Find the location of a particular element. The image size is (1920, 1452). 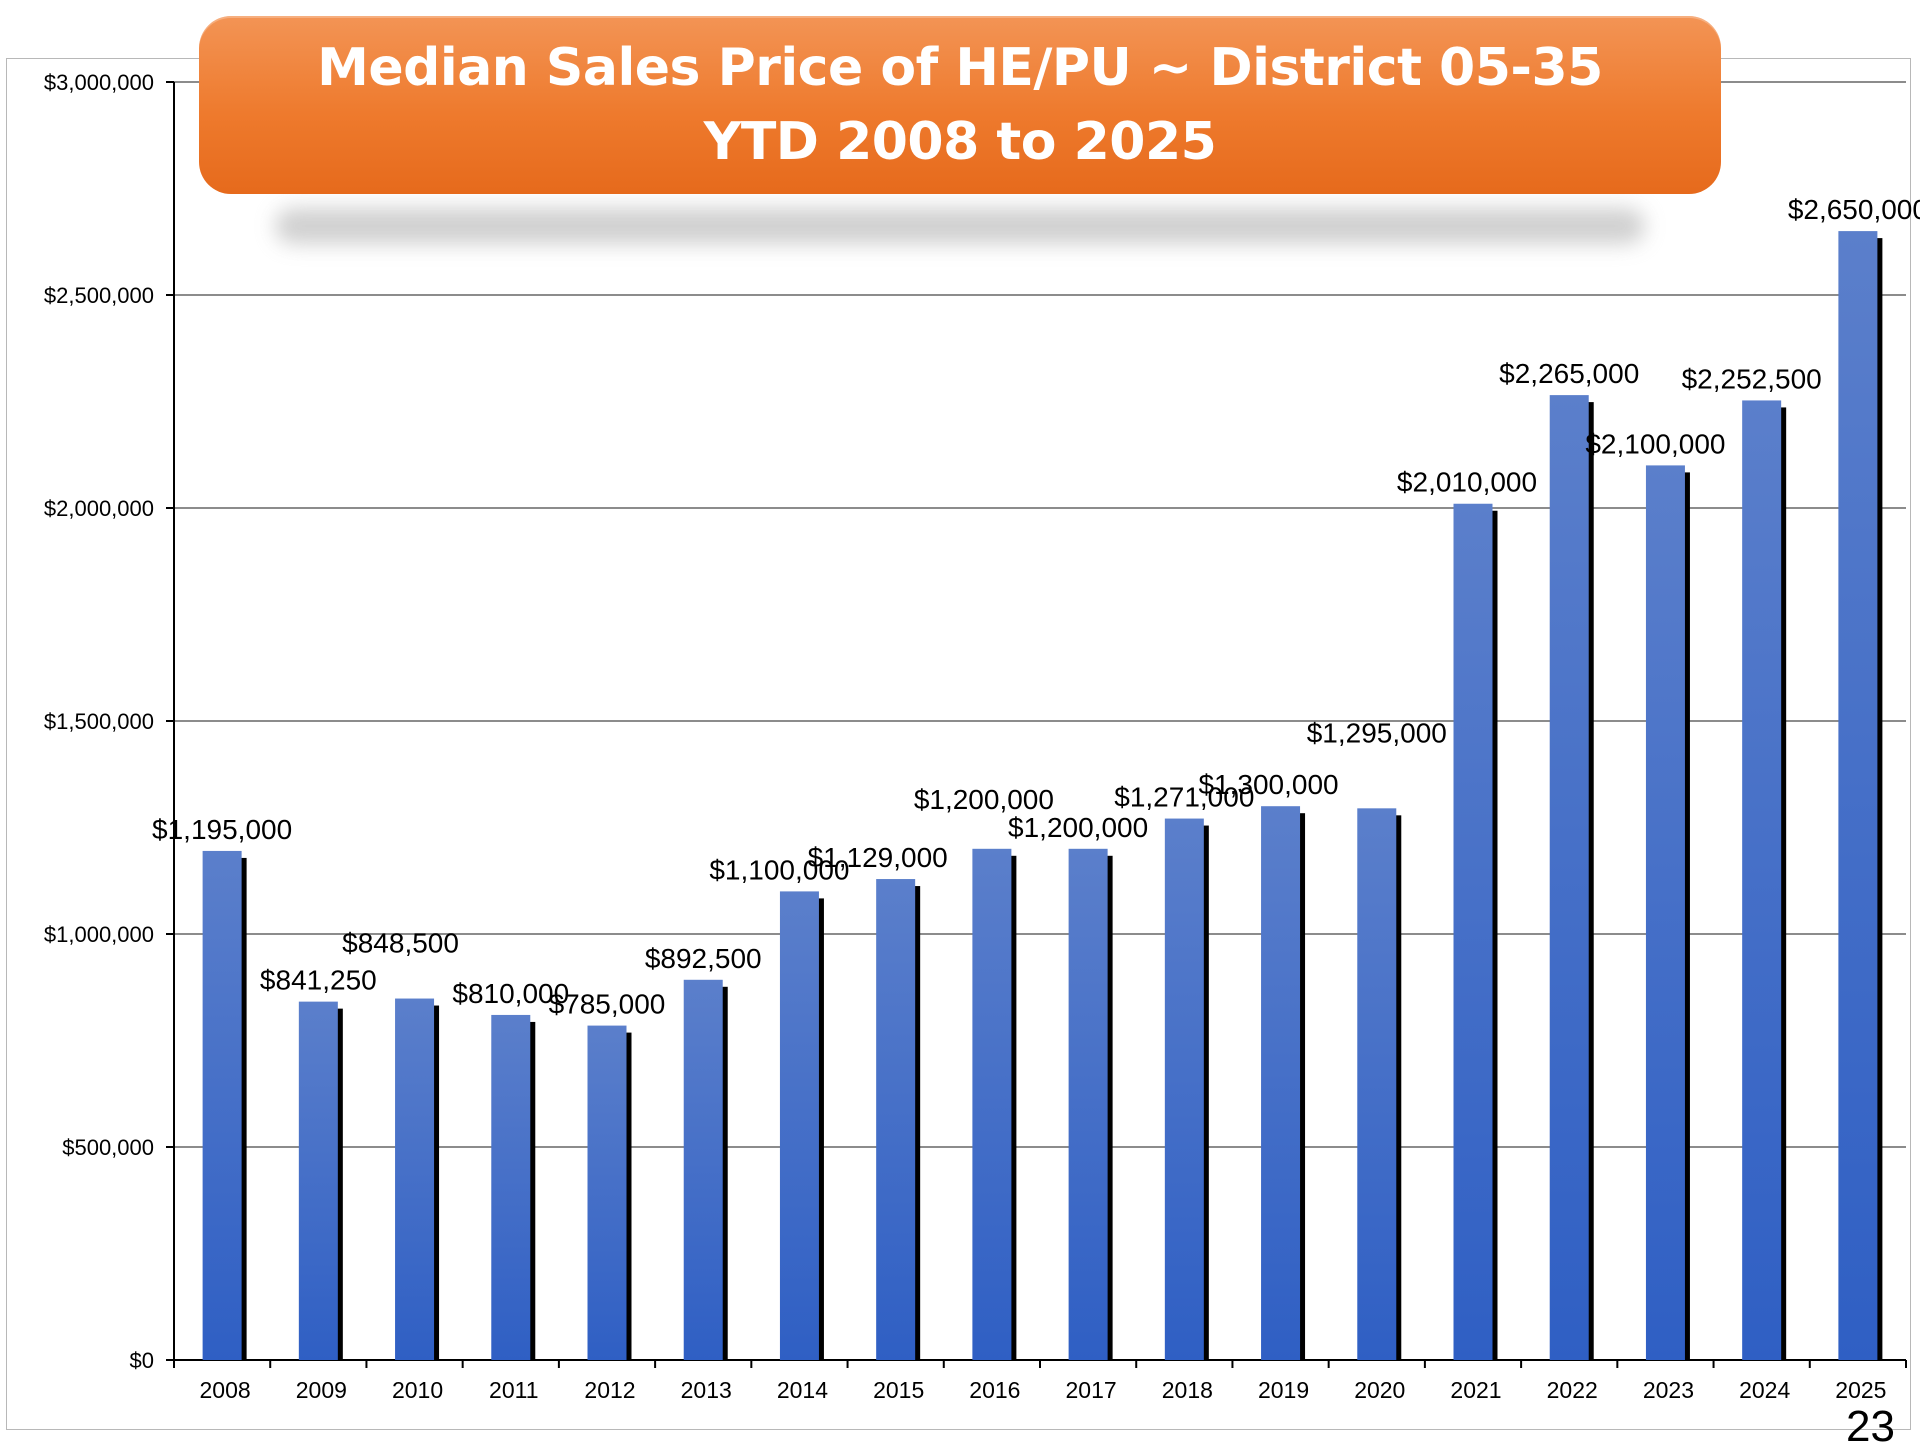

data-label: $810,000 is located at coordinates (510, 993).